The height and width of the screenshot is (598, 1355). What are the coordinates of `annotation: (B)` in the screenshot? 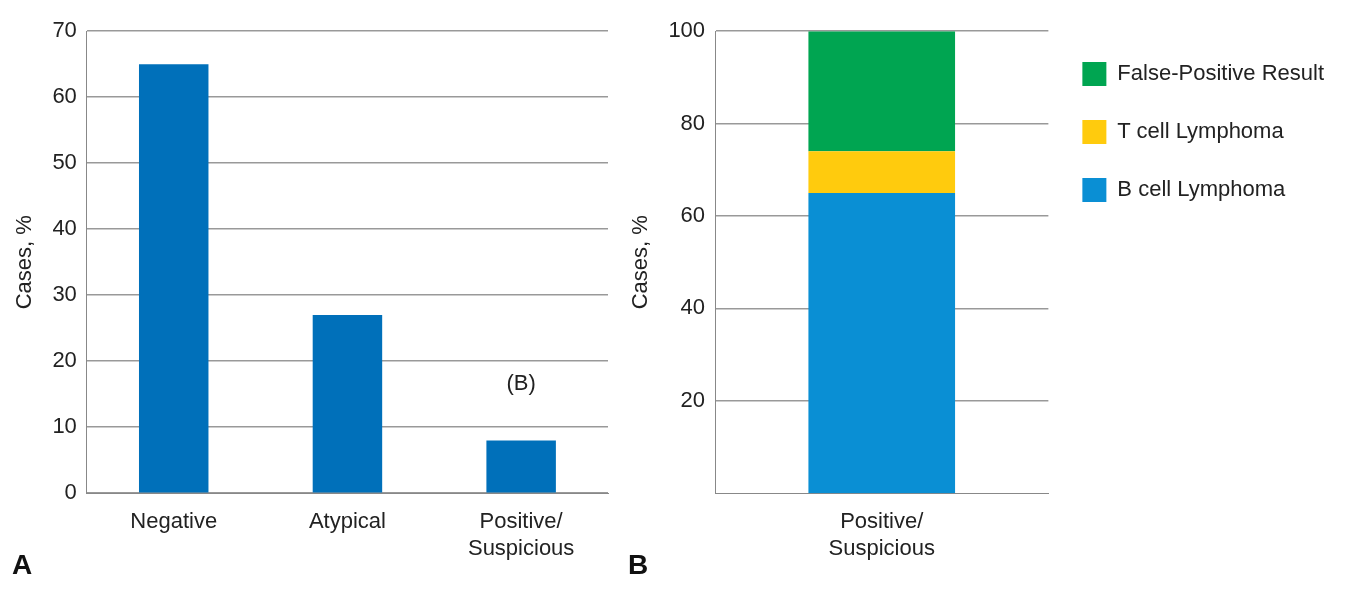 It's located at (521, 383).